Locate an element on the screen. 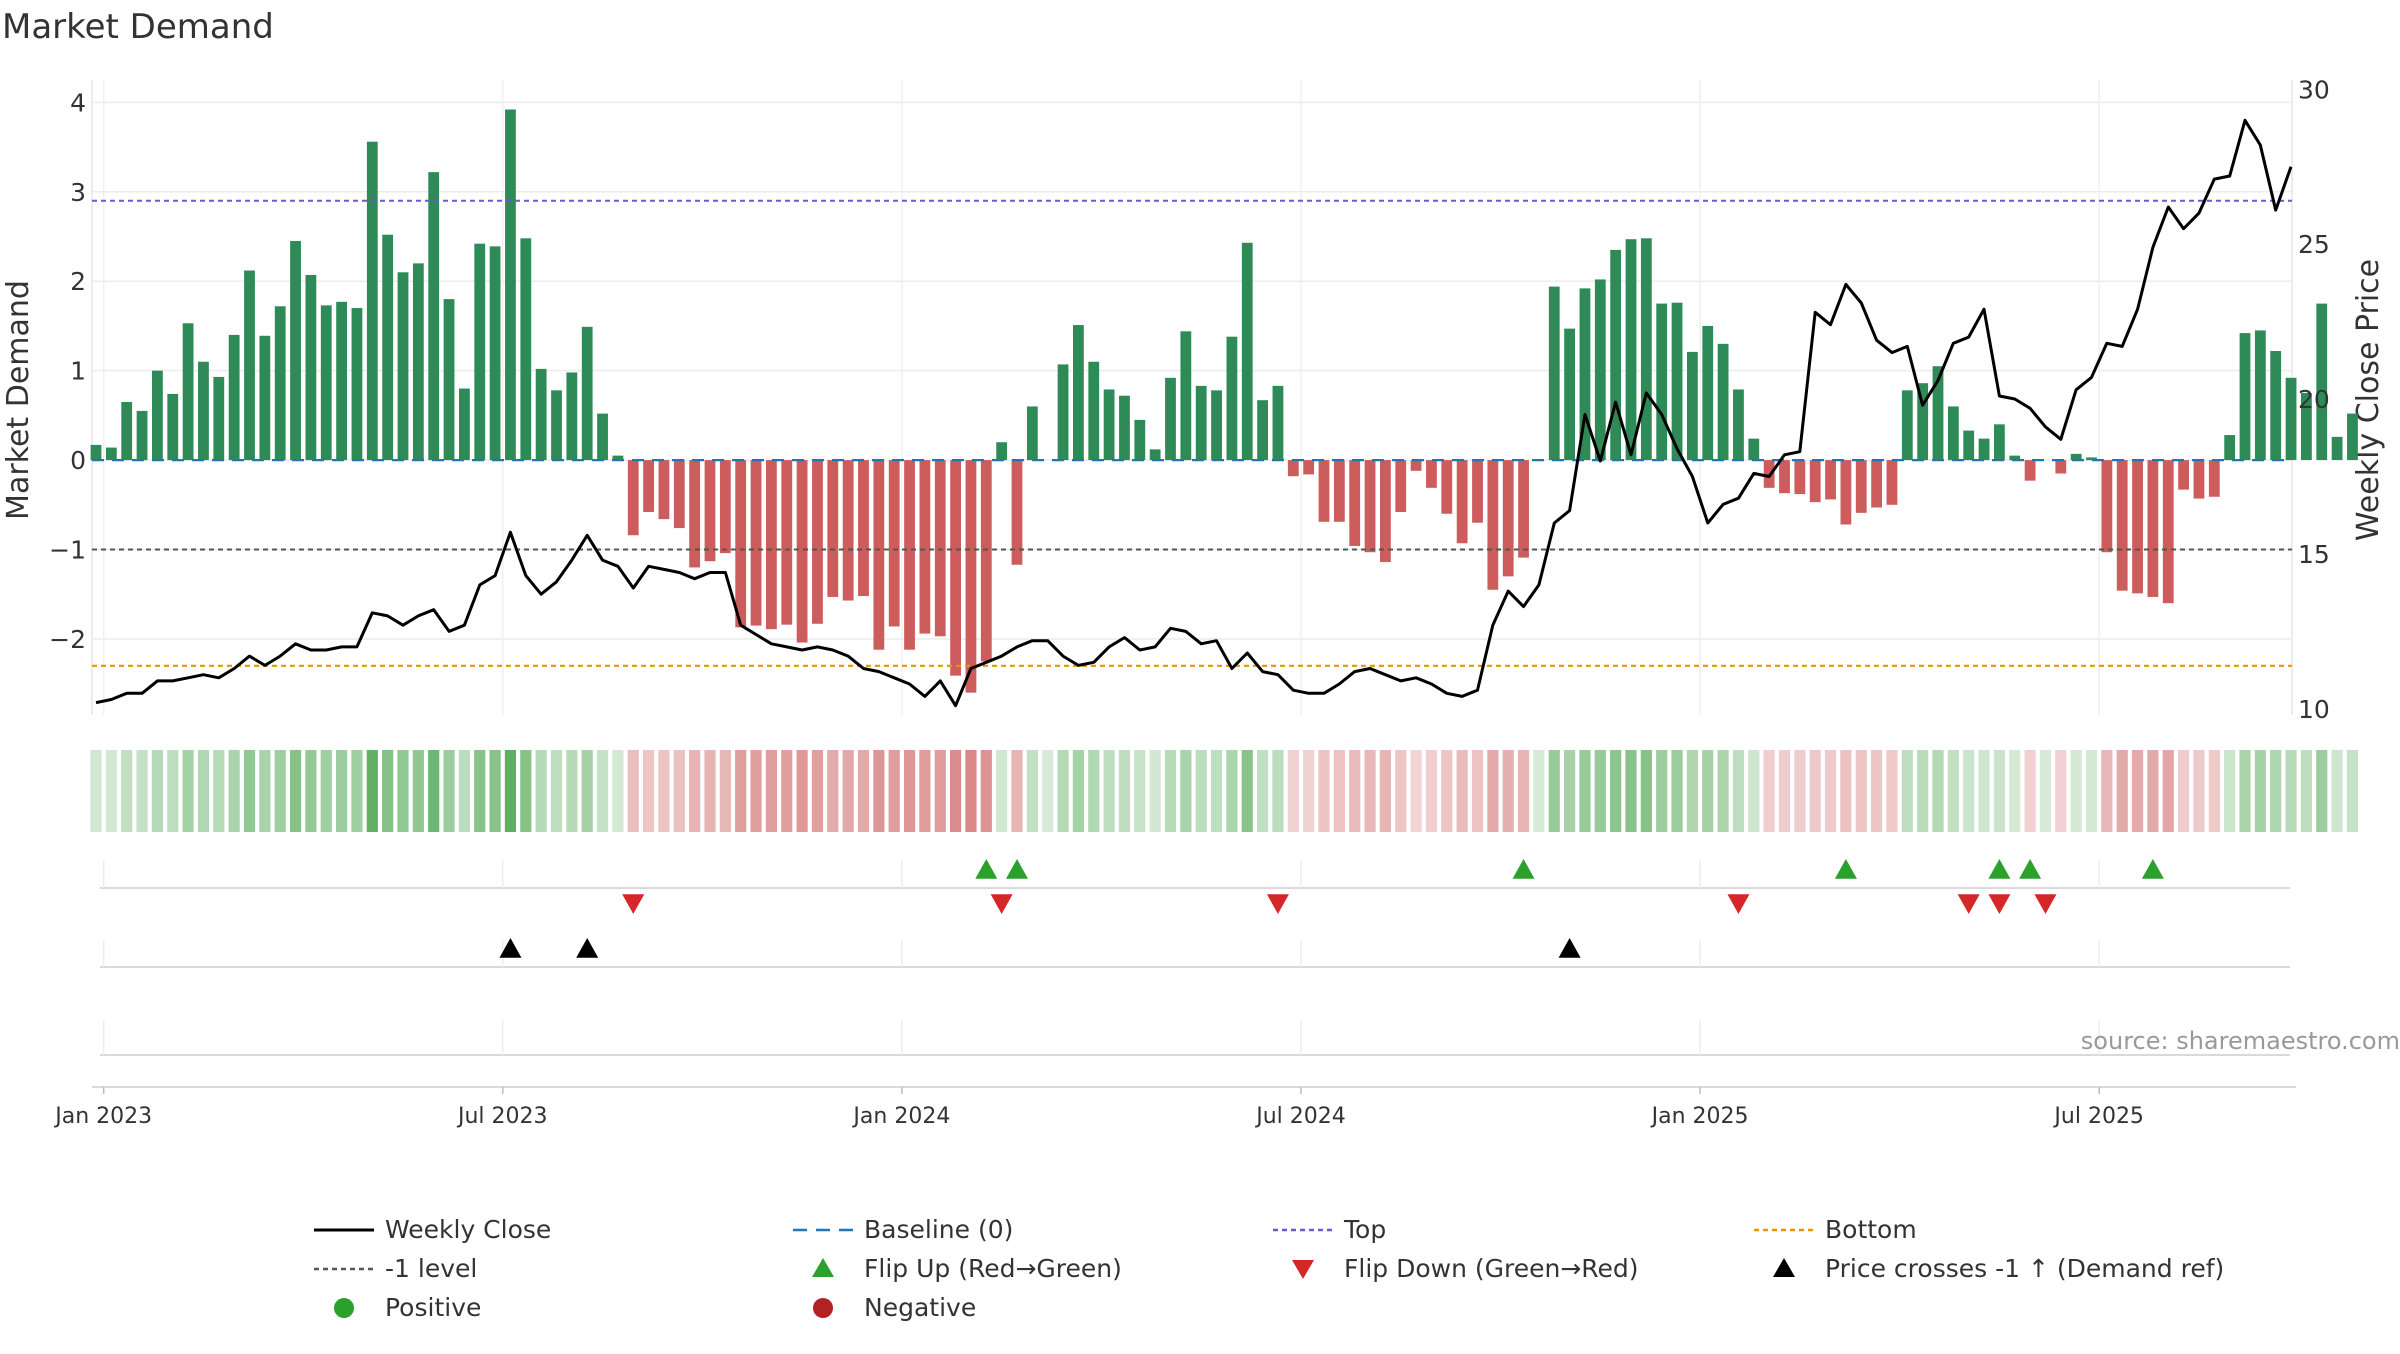 The image size is (2400, 1354). legend-swatch-positive is located at coordinates (344, 1308).